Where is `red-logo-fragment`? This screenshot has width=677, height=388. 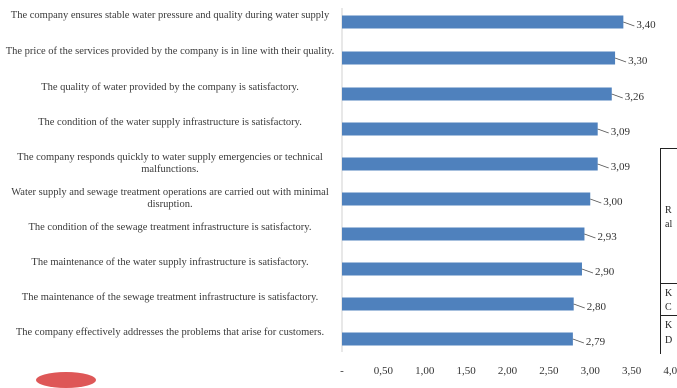 red-logo-fragment is located at coordinates (66, 380).